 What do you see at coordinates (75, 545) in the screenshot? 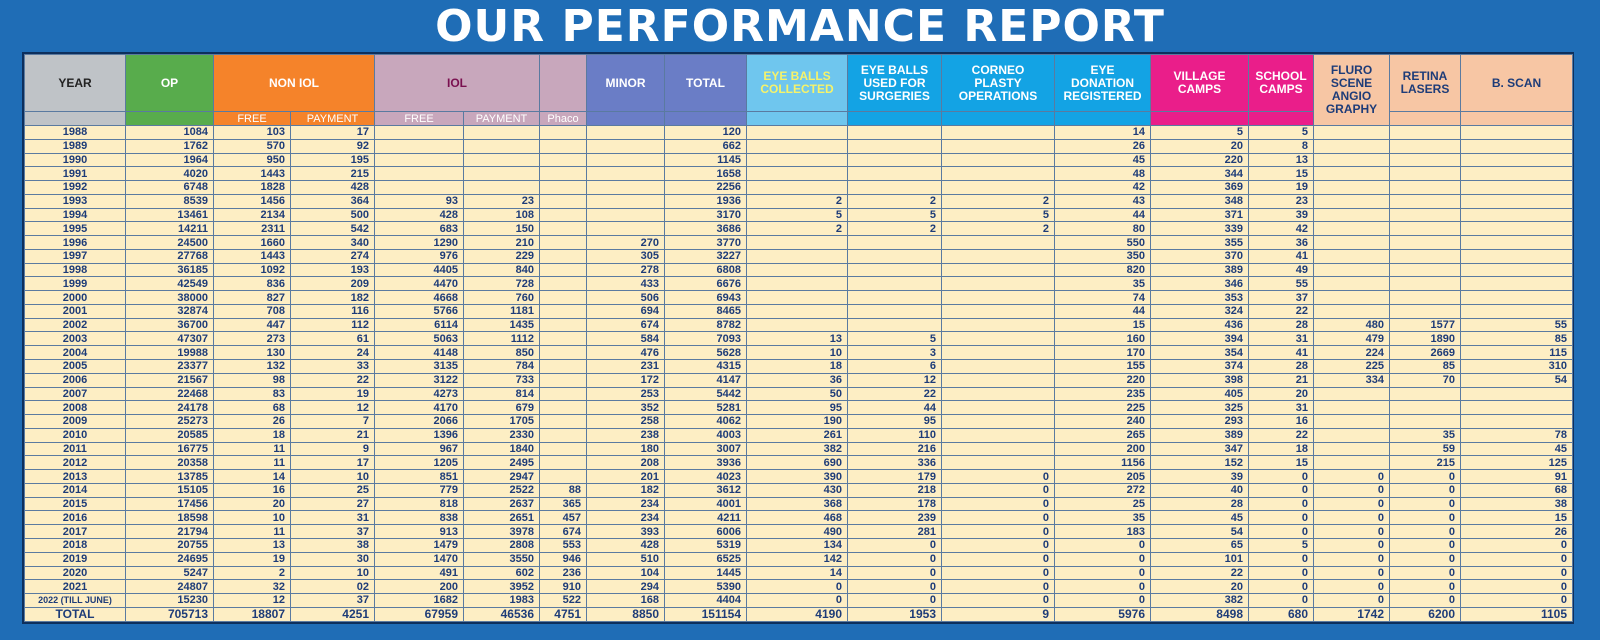
I see `year-cell: 2018` at bounding box center [75, 545].